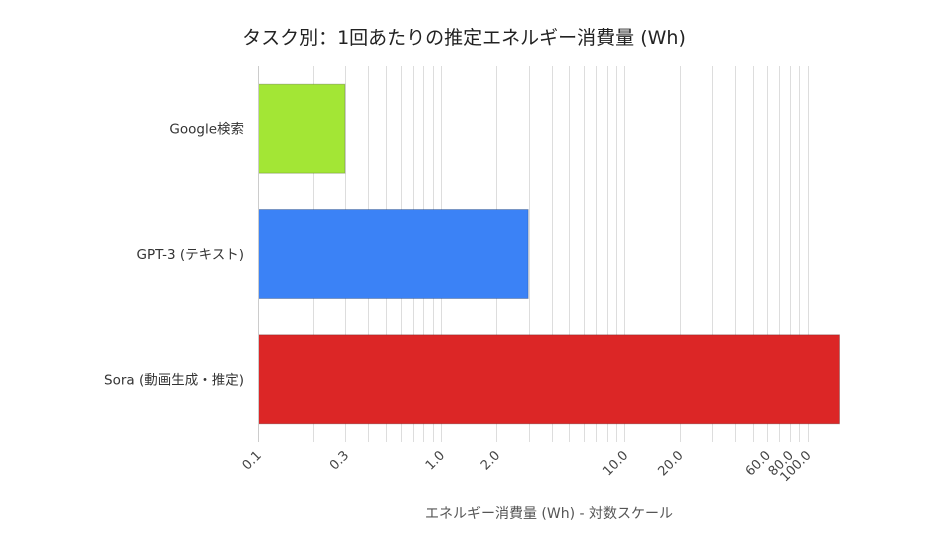  I want to click on x-tick-label-4: 10.0, so click(615, 463).